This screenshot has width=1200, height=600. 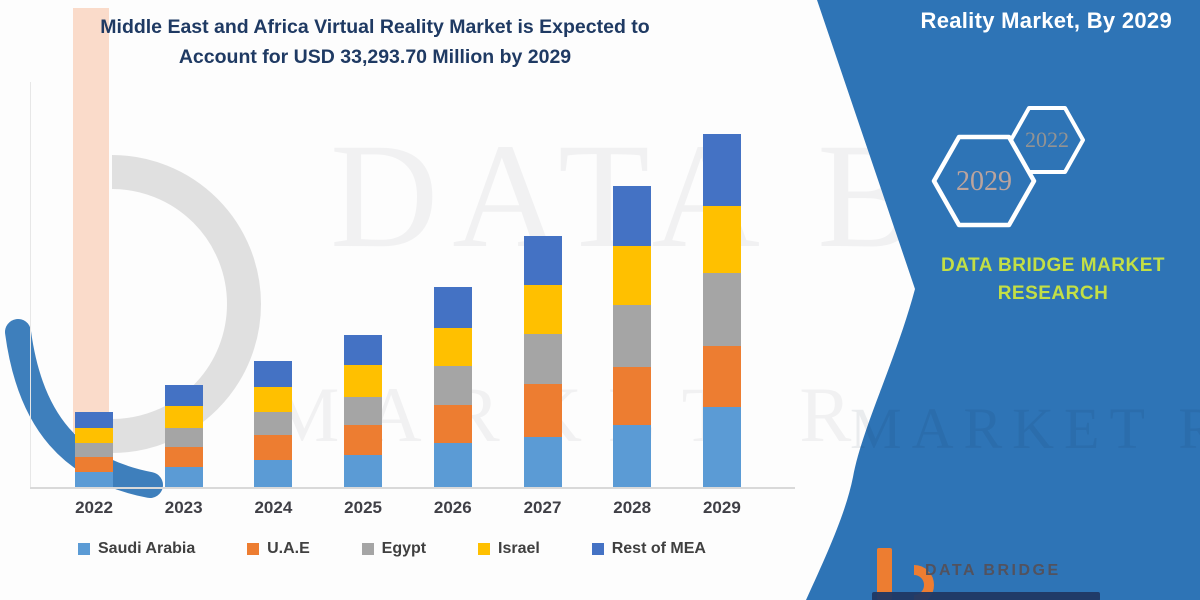 I want to click on legend-label-saudi-arabia: Saudi Arabia, so click(x=147, y=548).